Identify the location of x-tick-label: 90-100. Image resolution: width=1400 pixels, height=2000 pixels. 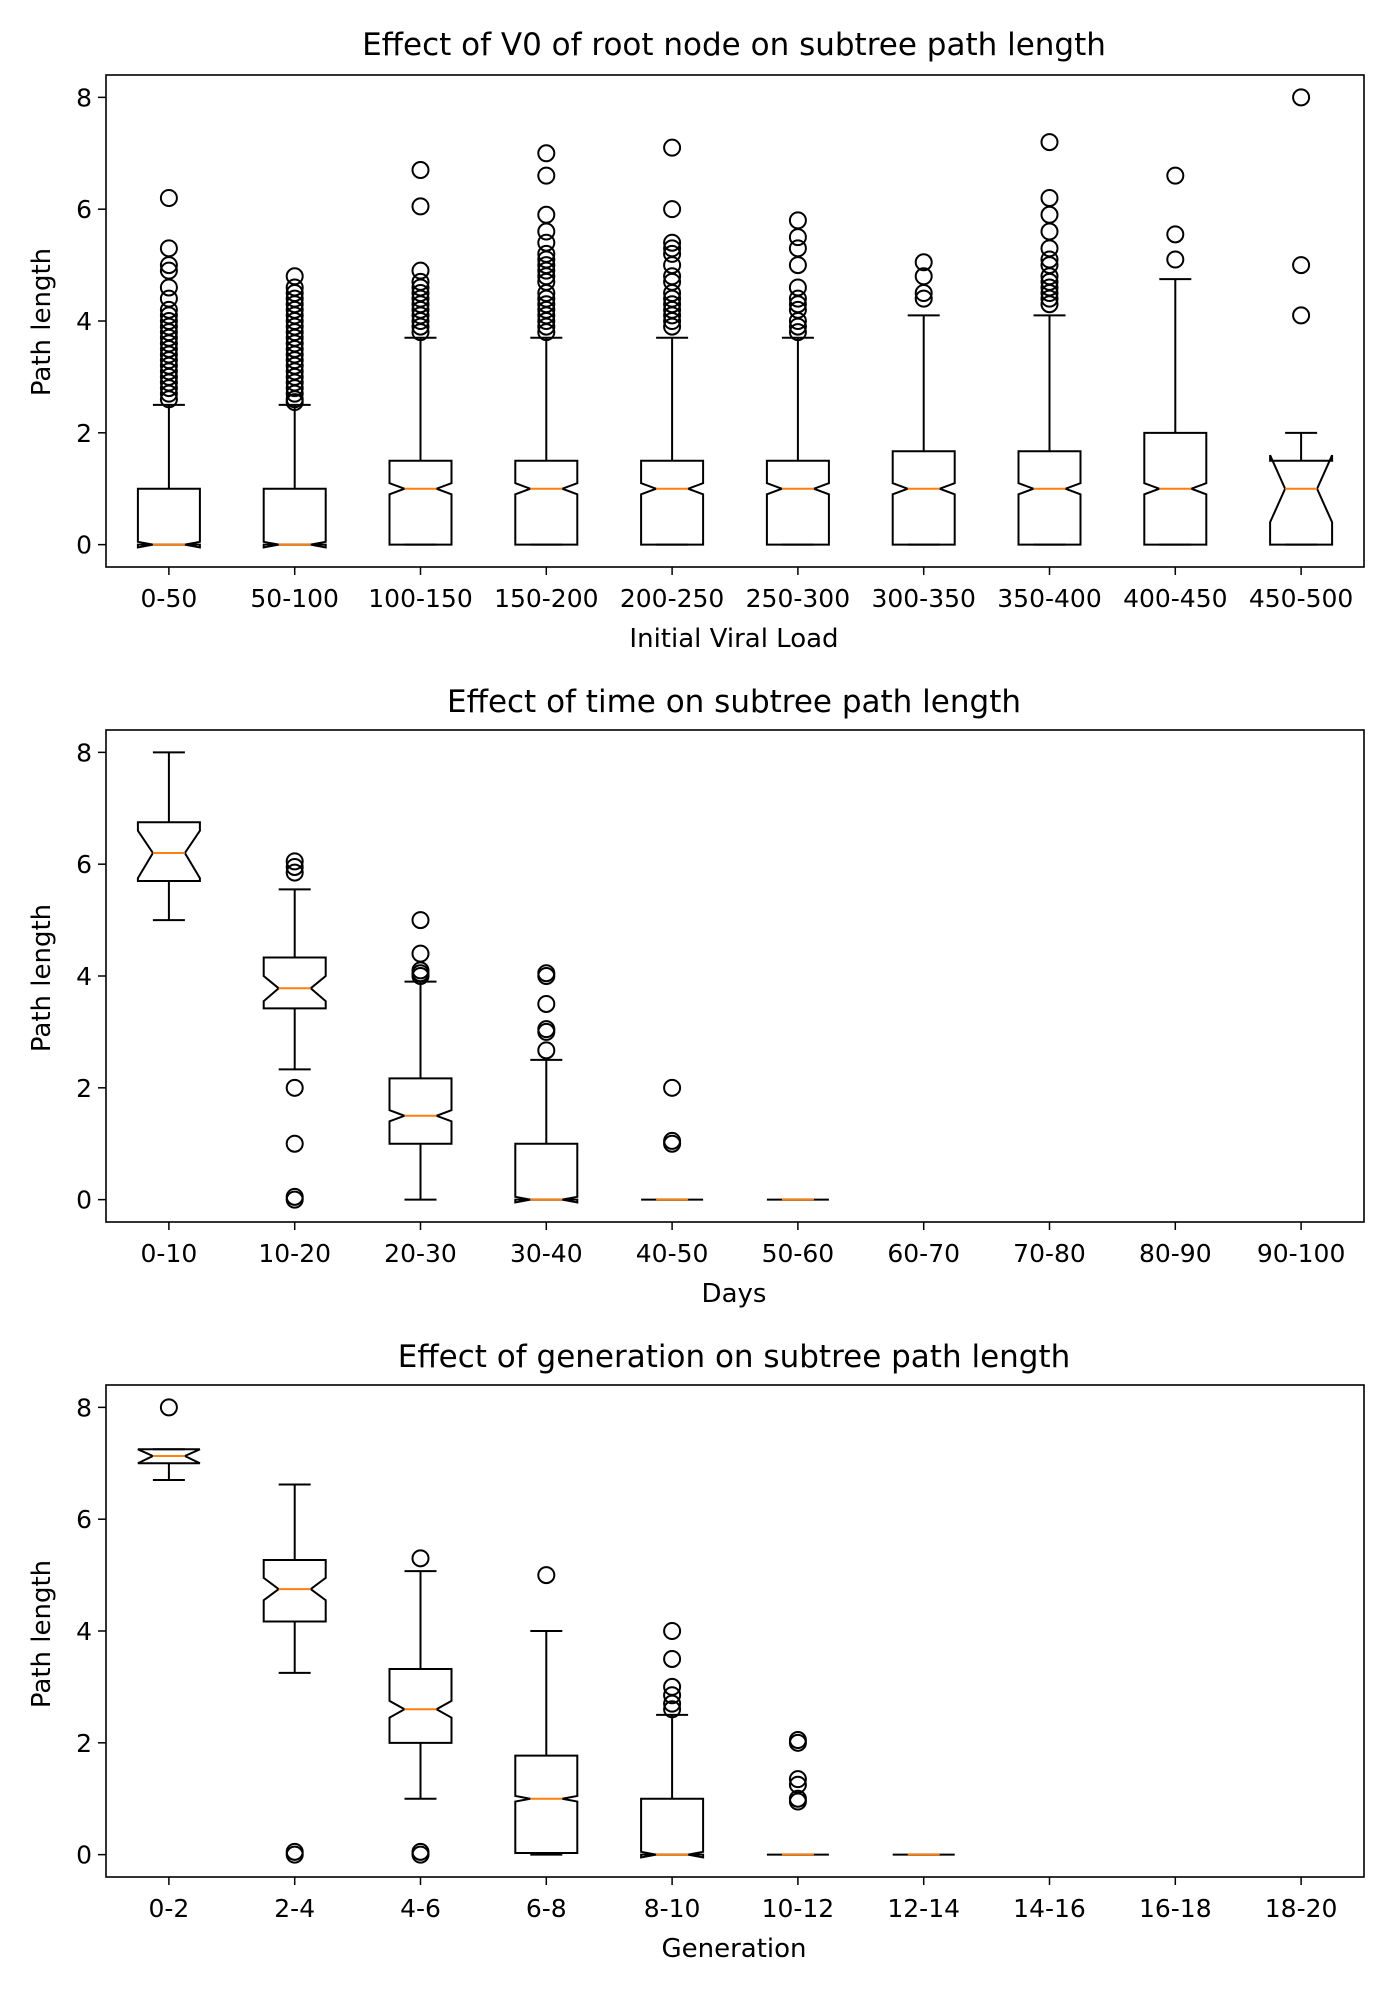
(1301, 1253).